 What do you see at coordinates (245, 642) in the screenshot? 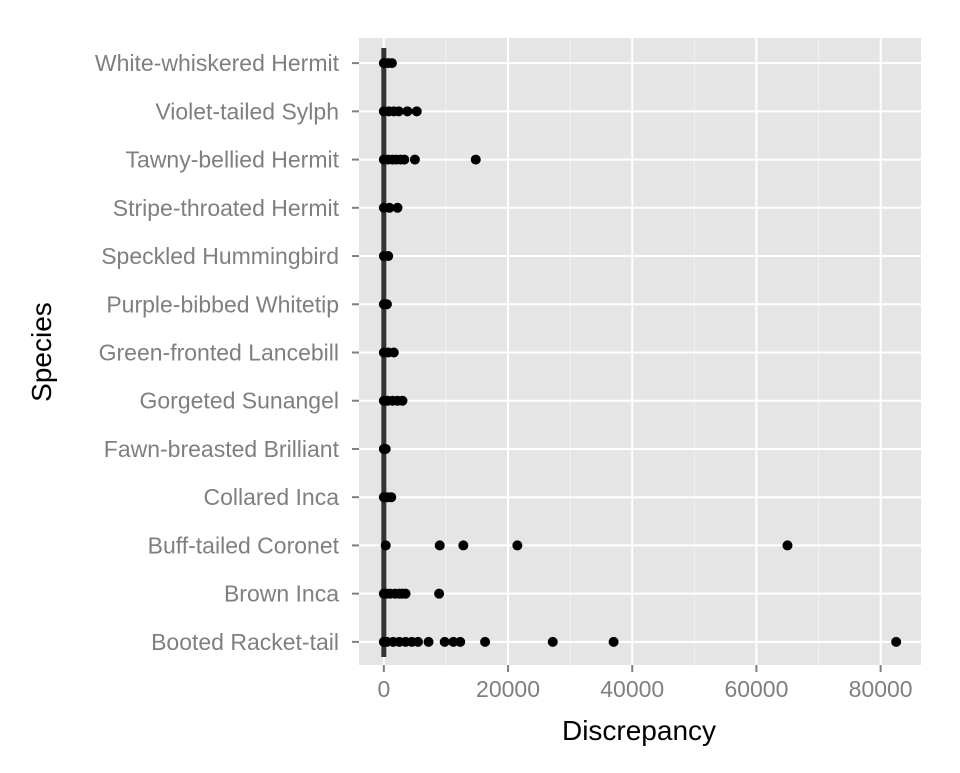
I see `y-tick-label: Booted Racket-tail` at bounding box center [245, 642].